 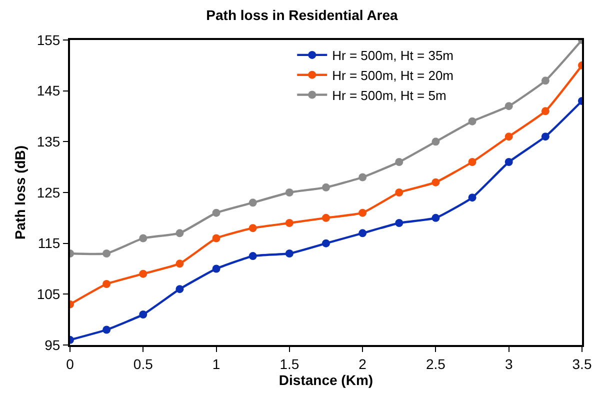 What do you see at coordinates (393, 75) in the screenshot?
I see `legend-label: Hr = 500m, Ht = 20m` at bounding box center [393, 75].